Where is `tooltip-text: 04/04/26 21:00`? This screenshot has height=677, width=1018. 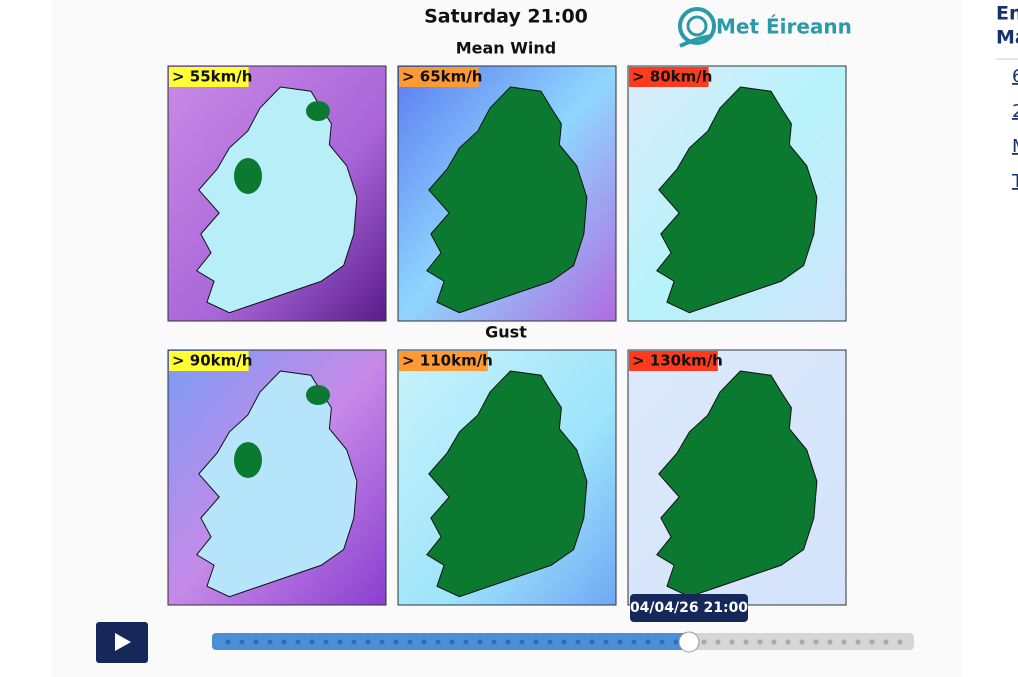 tooltip-text: 04/04/26 21:00 is located at coordinates (689, 608).